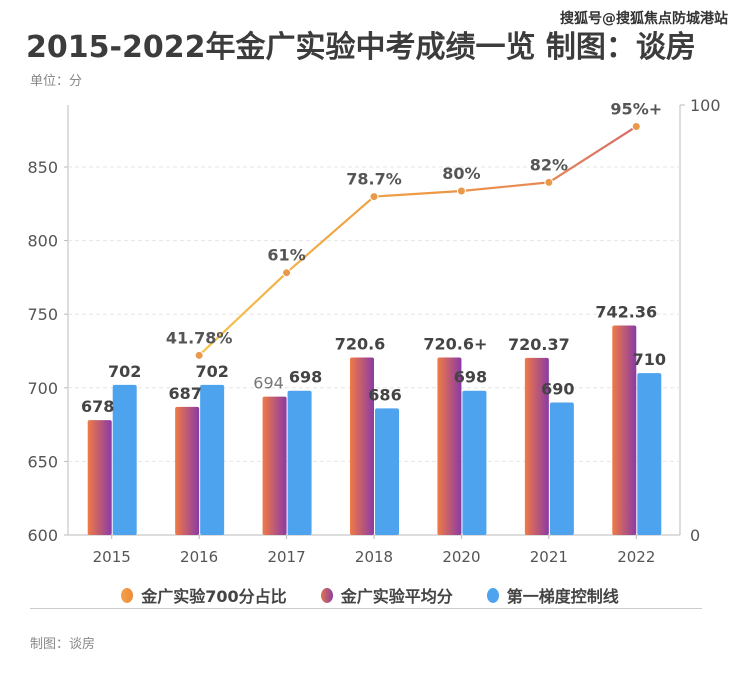 This screenshot has height=678, width=740. What do you see at coordinates (199, 337) in the screenshot?
I see `line-ratio-label: 41.78%` at bounding box center [199, 337].